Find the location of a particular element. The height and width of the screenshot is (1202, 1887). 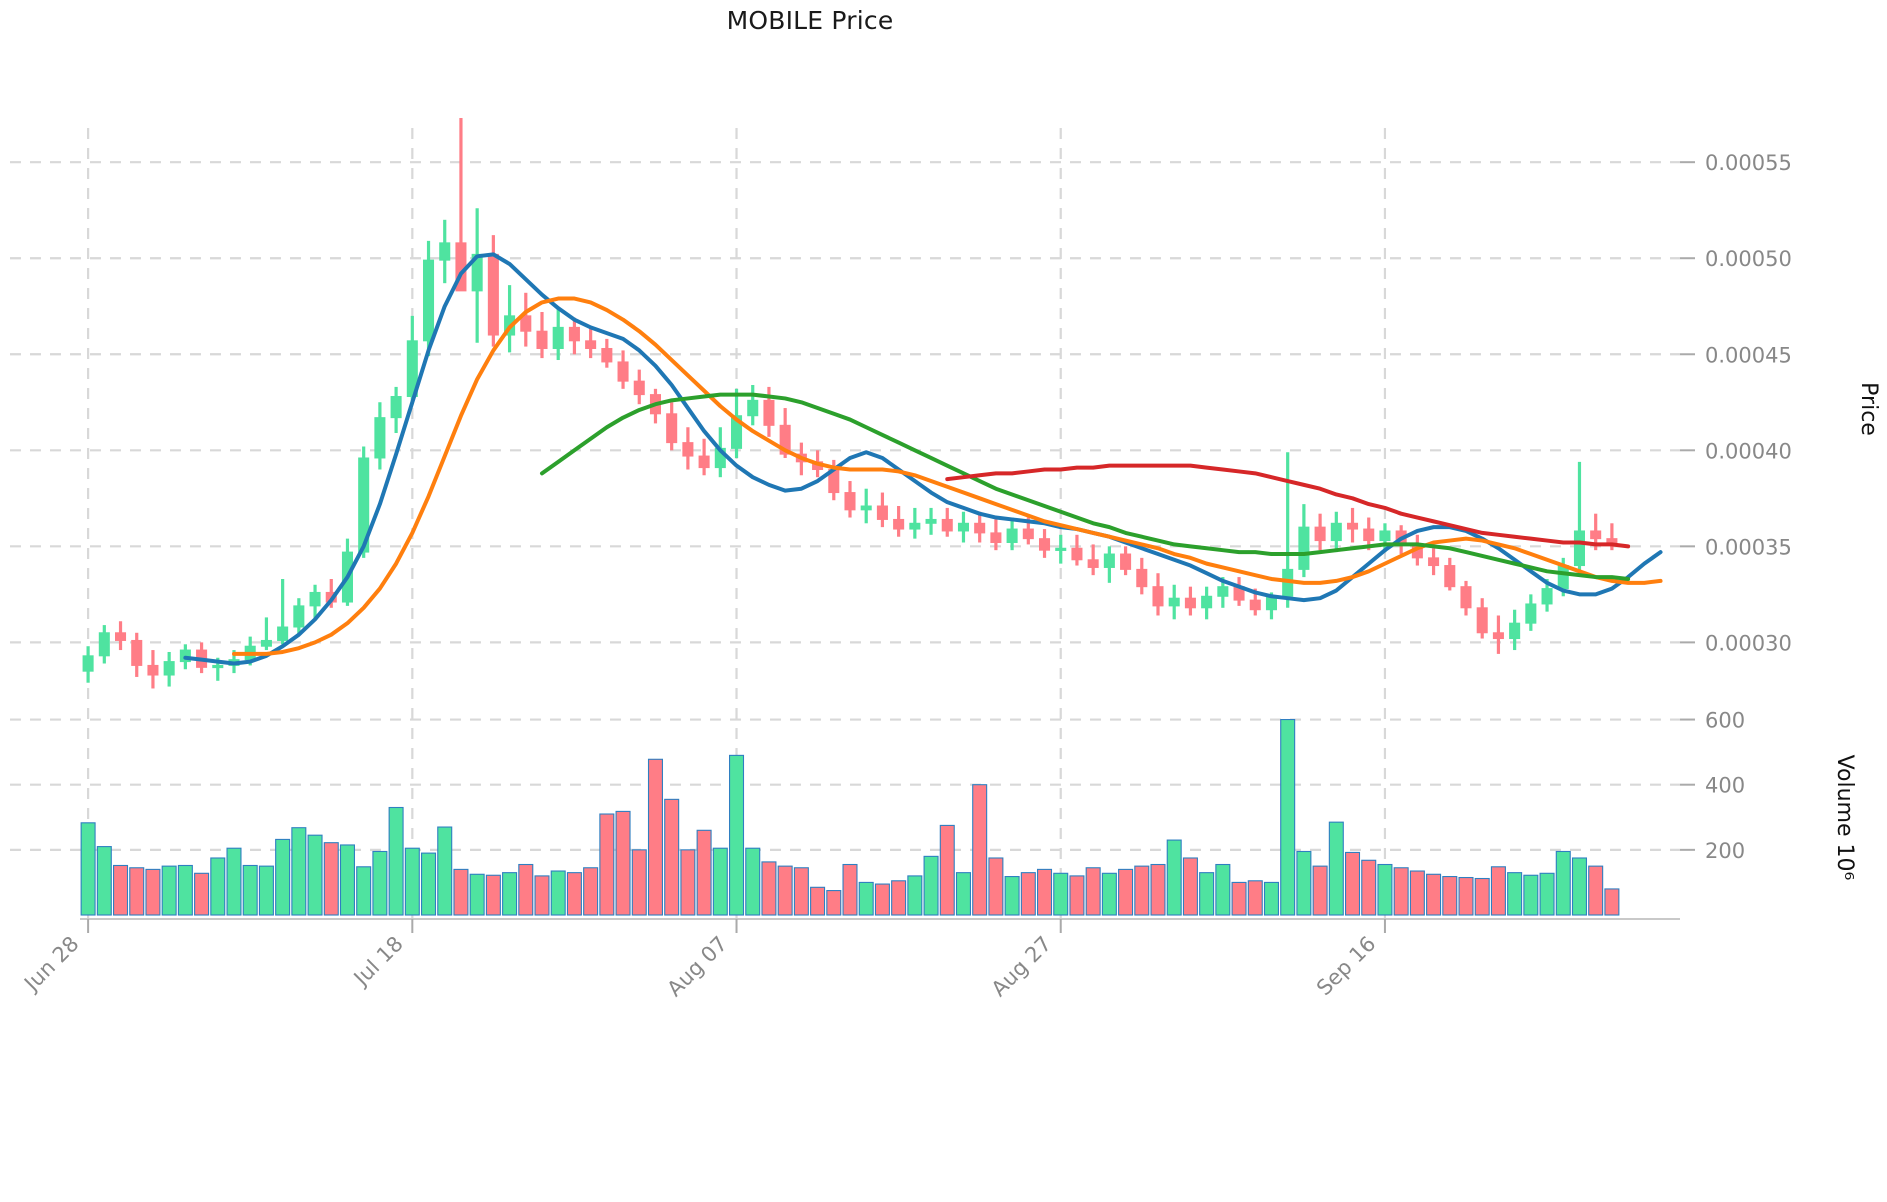

volume-tick: 200 is located at coordinates (1725, 851).